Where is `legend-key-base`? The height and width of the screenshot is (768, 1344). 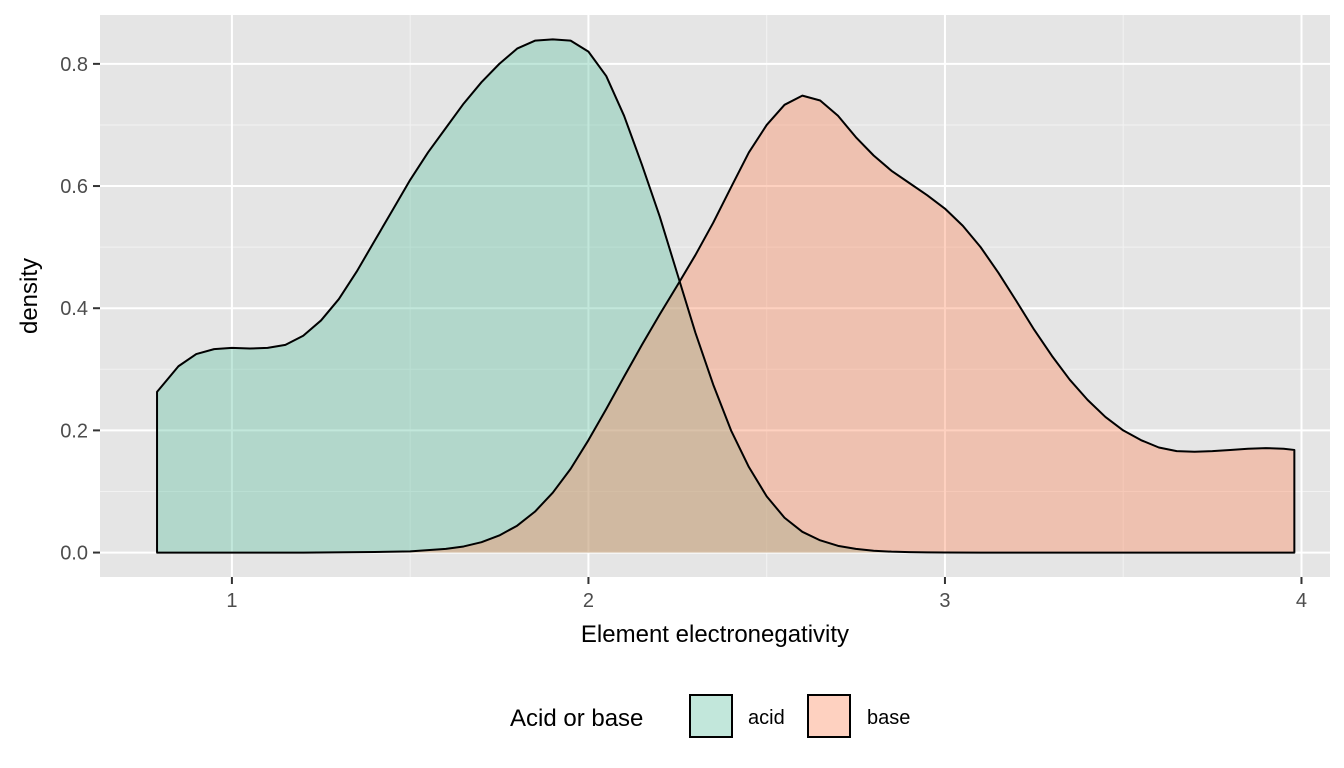
legend-key-base is located at coordinates (829, 716).